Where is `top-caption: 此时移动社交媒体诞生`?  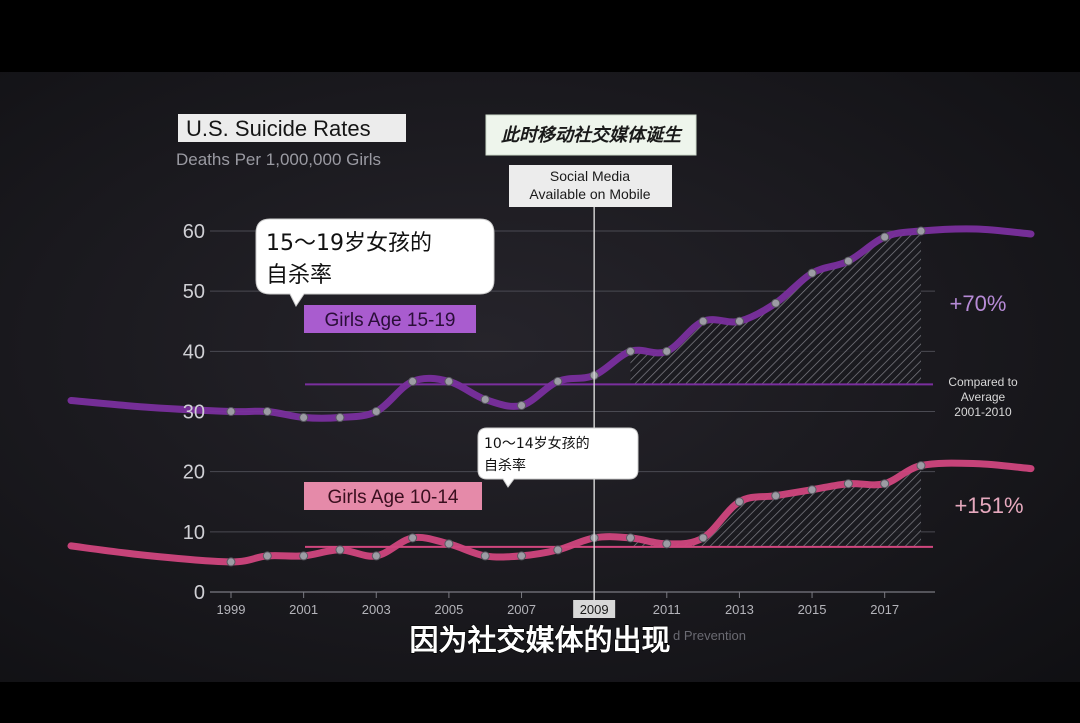 top-caption: 此时移动社交媒体诞生 is located at coordinates (592, 135).